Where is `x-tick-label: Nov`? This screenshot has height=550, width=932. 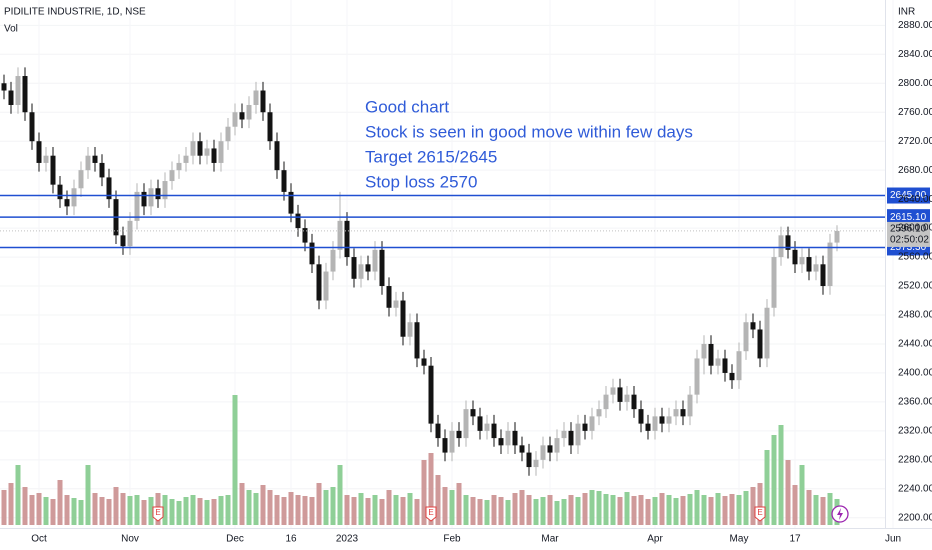 x-tick-label: Nov is located at coordinates (130, 539).